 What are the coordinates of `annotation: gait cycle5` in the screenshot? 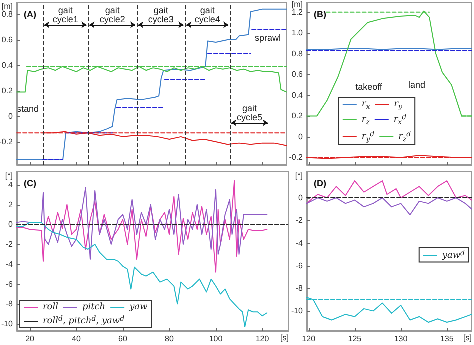 It's located at (250, 113).